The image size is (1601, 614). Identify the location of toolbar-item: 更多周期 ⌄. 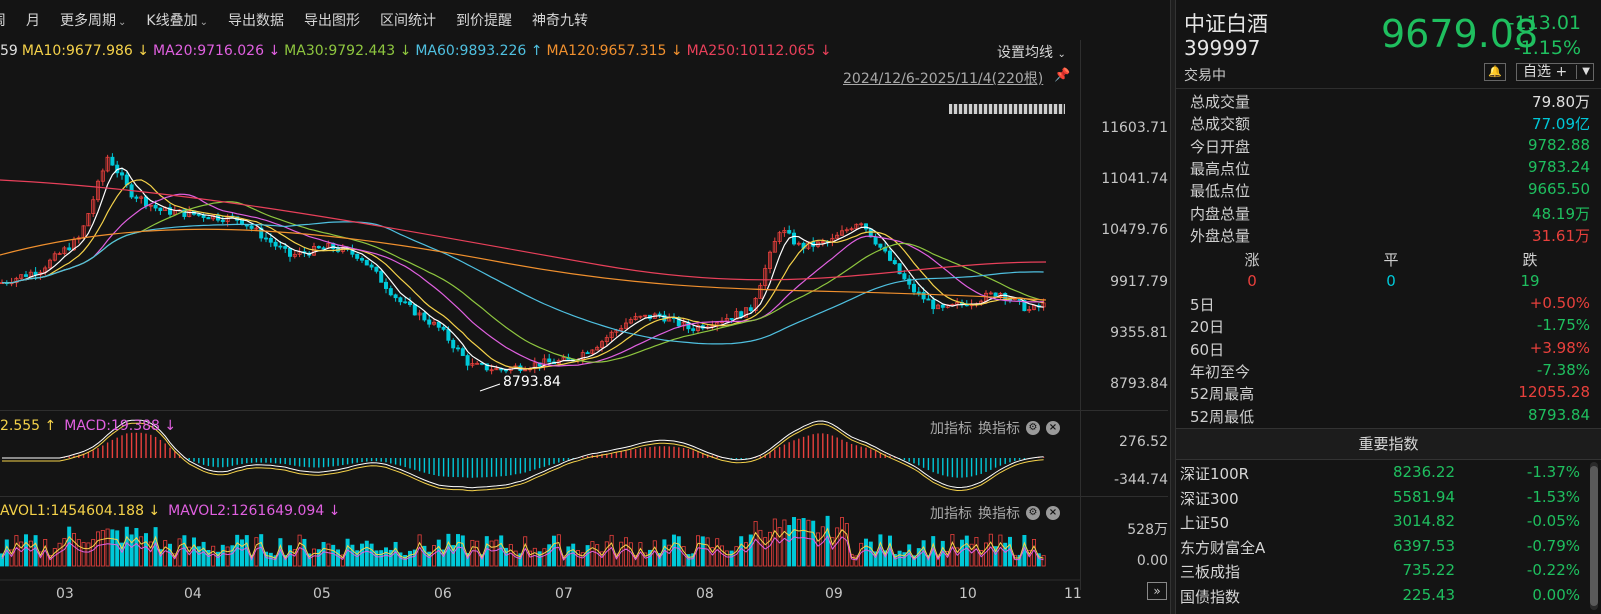
(93, 20).